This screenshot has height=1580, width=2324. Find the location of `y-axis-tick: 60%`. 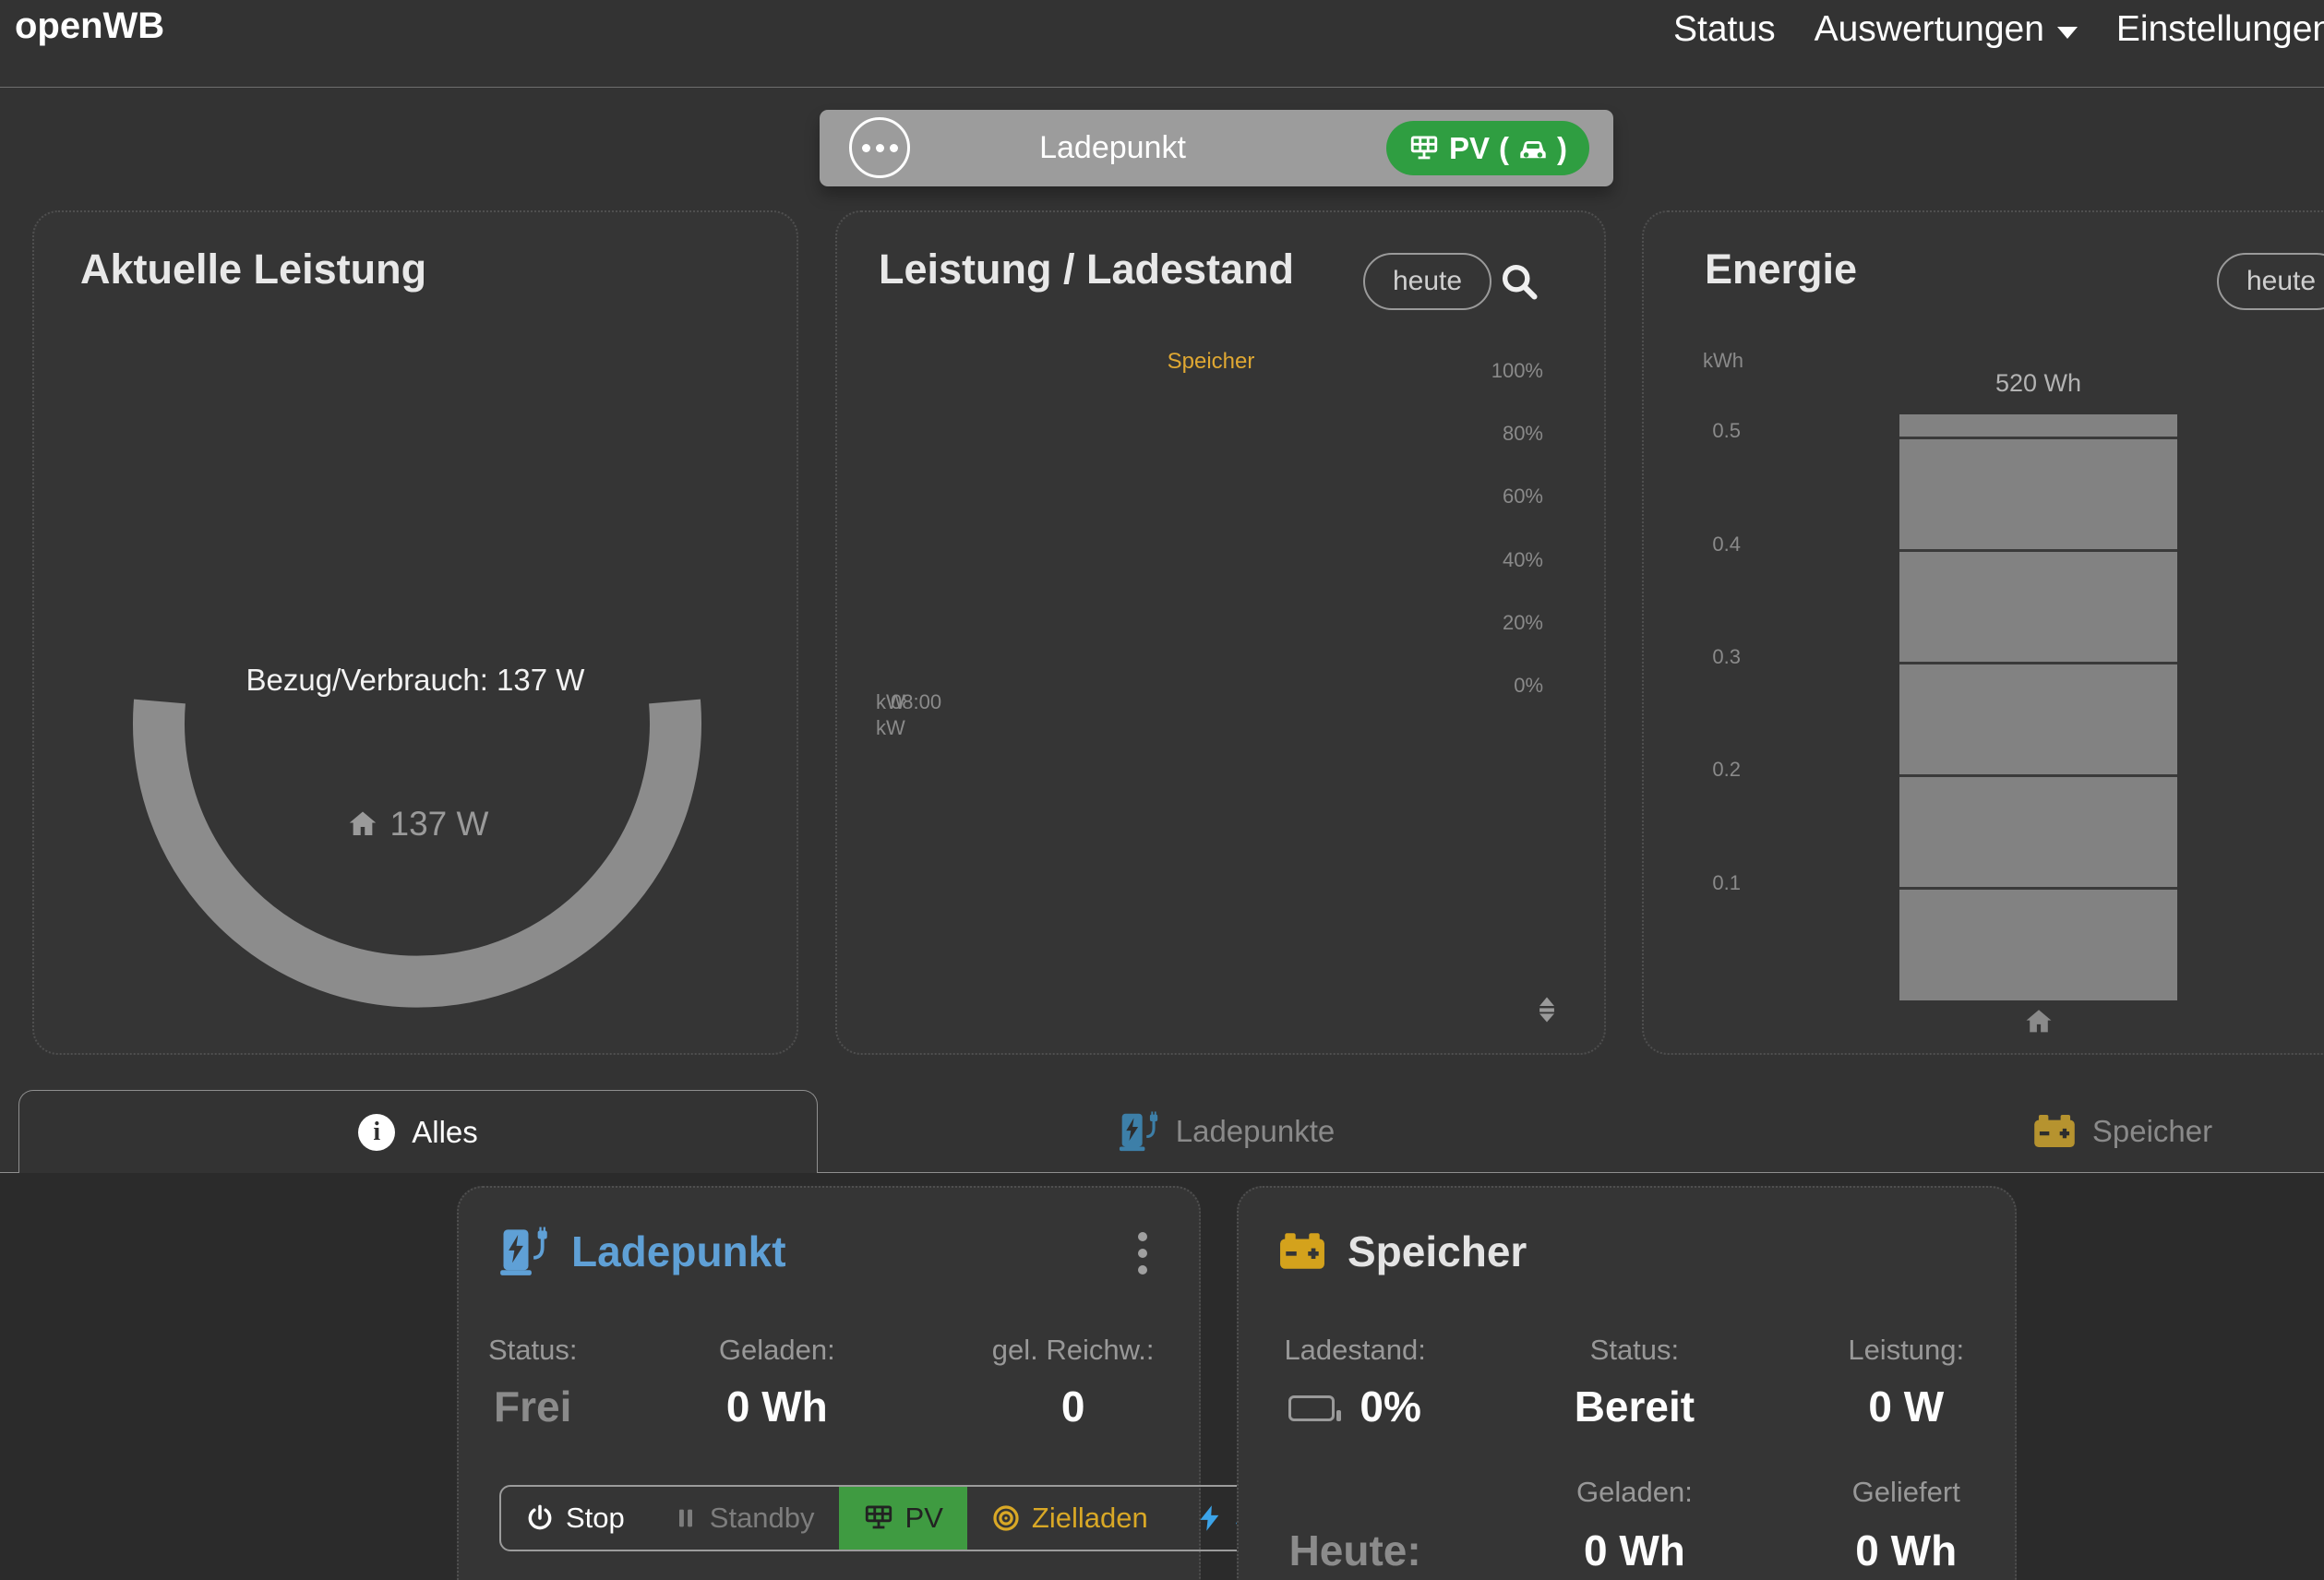

y-axis-tick: 60% is located at coordinates (1522, 496).